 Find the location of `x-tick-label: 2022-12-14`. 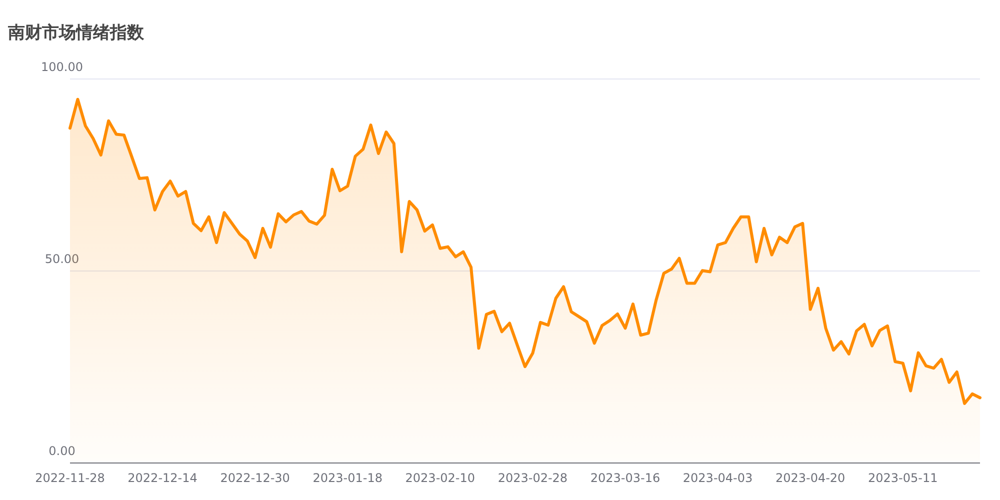

x-tick-label: 2022-12-14 is located at coordinates (163, 478).